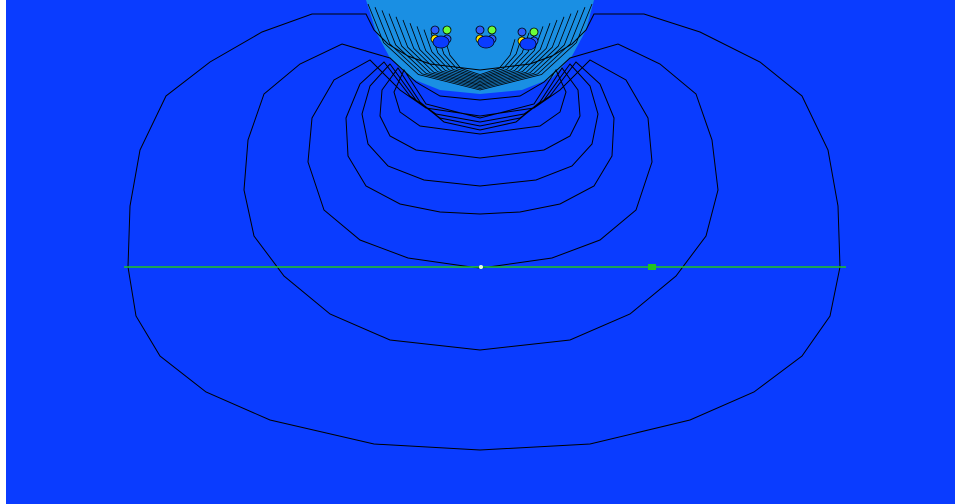 This screenshot has width=955, height=504. I want to click on near-field-contours, so click(480, 47).